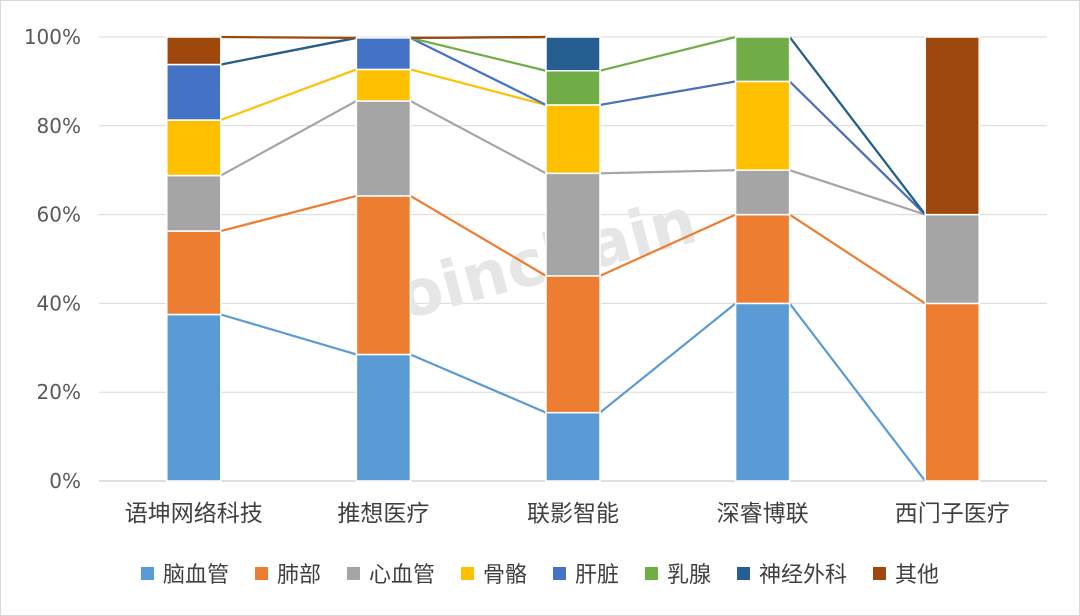 The image size is (1080, 616). I want to click on x-tick-label: 西门子医疗, so click(952, 514).